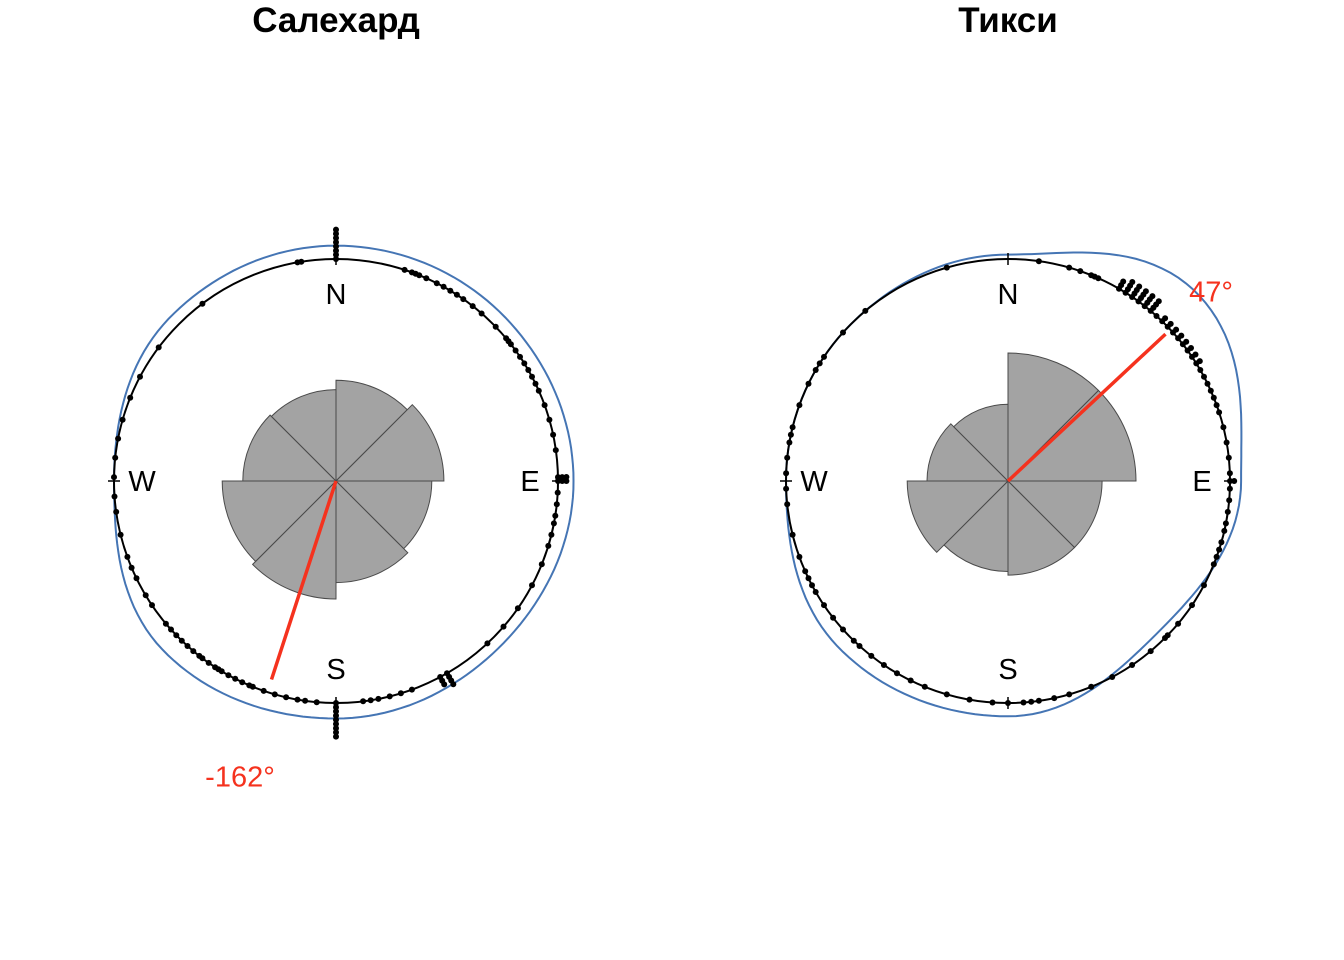  What do you see at coordinates (1201, 482) in the screenshot?
I see `compass-label-east: E` at bounding box center [1201, 482].